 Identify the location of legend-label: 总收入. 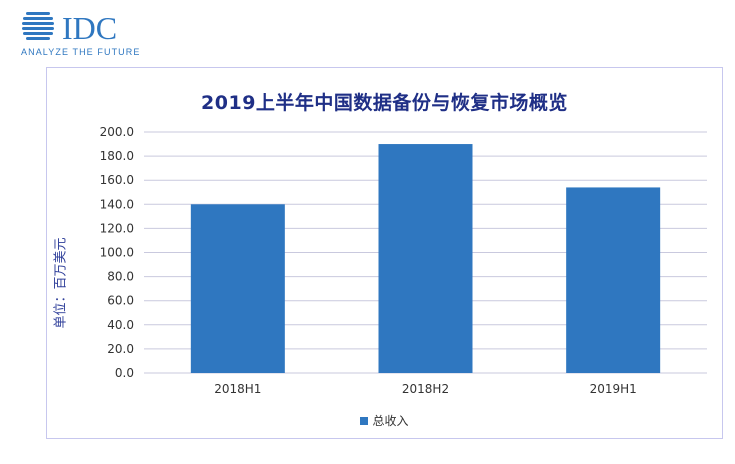
(390, 421).